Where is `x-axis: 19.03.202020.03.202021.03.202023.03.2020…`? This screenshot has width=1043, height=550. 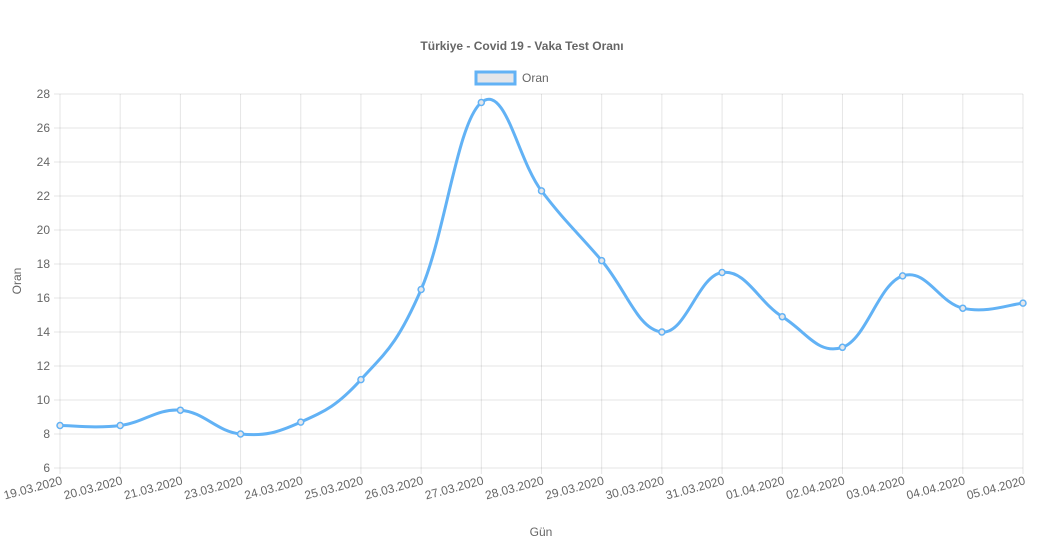
x-axis: 19.03.202020.03.202021.03.202023.03.2020… is located at coordinates (514, 487).